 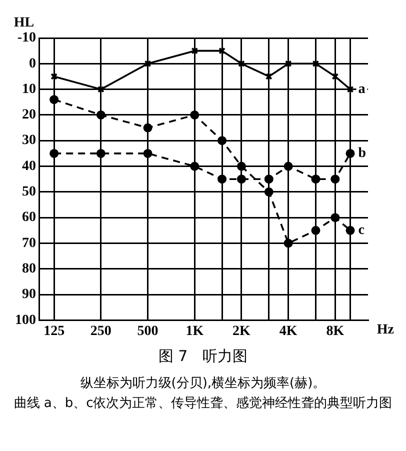 What do you see at coordinates (29, 89) in the screenshot?
I see `y-tick-label: 10` at bounding box center [29, 89].